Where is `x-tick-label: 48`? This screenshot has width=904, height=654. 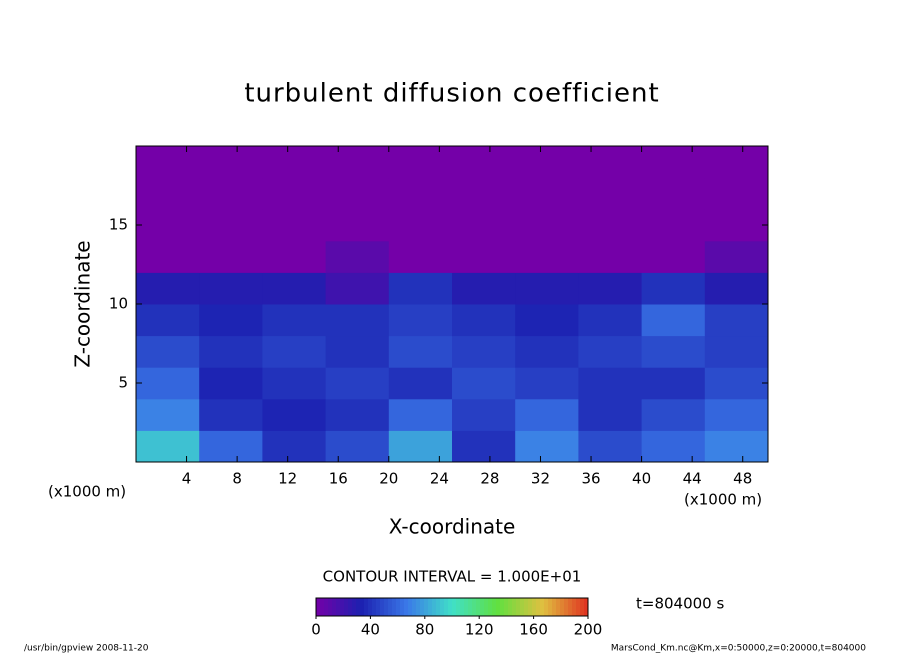 x-tick-label: 48 is located at coordinates (742, 479).